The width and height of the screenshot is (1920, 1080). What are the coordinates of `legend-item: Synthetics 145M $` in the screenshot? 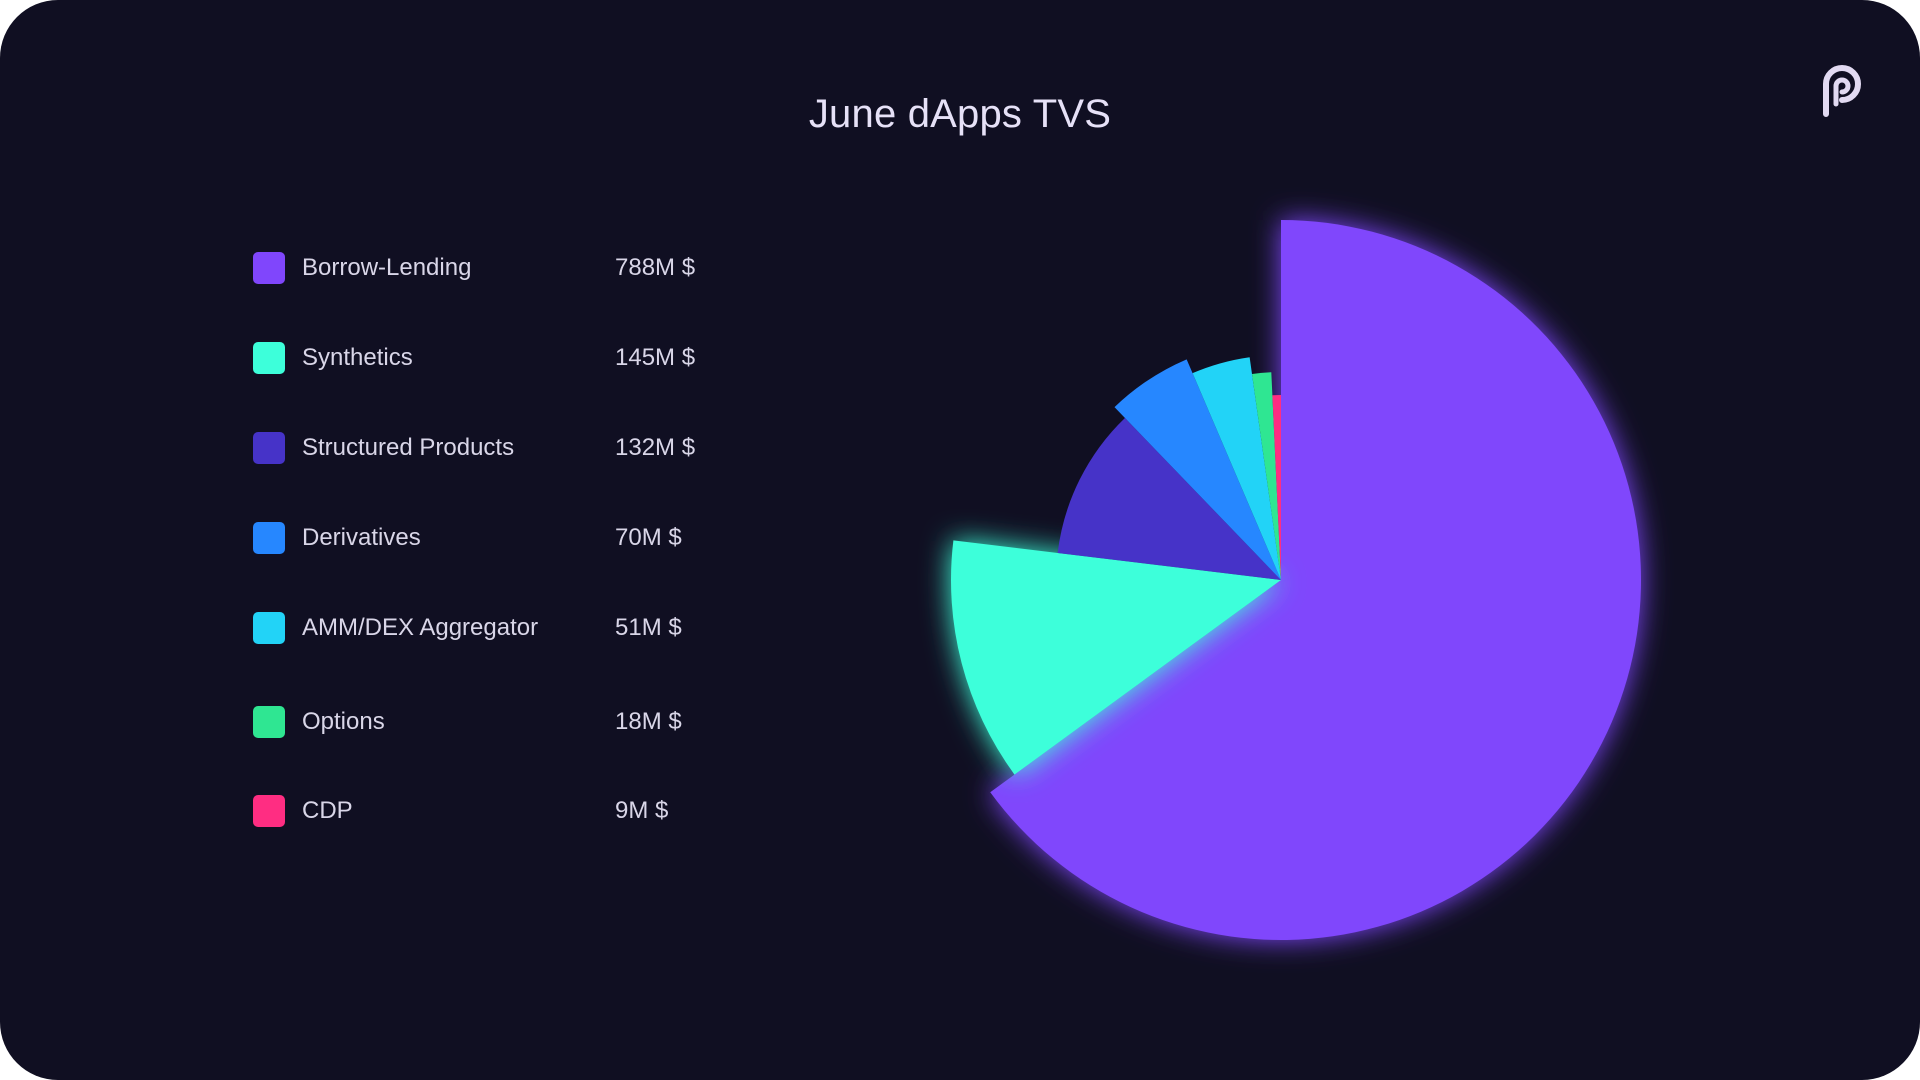 It's located at (513, 358).